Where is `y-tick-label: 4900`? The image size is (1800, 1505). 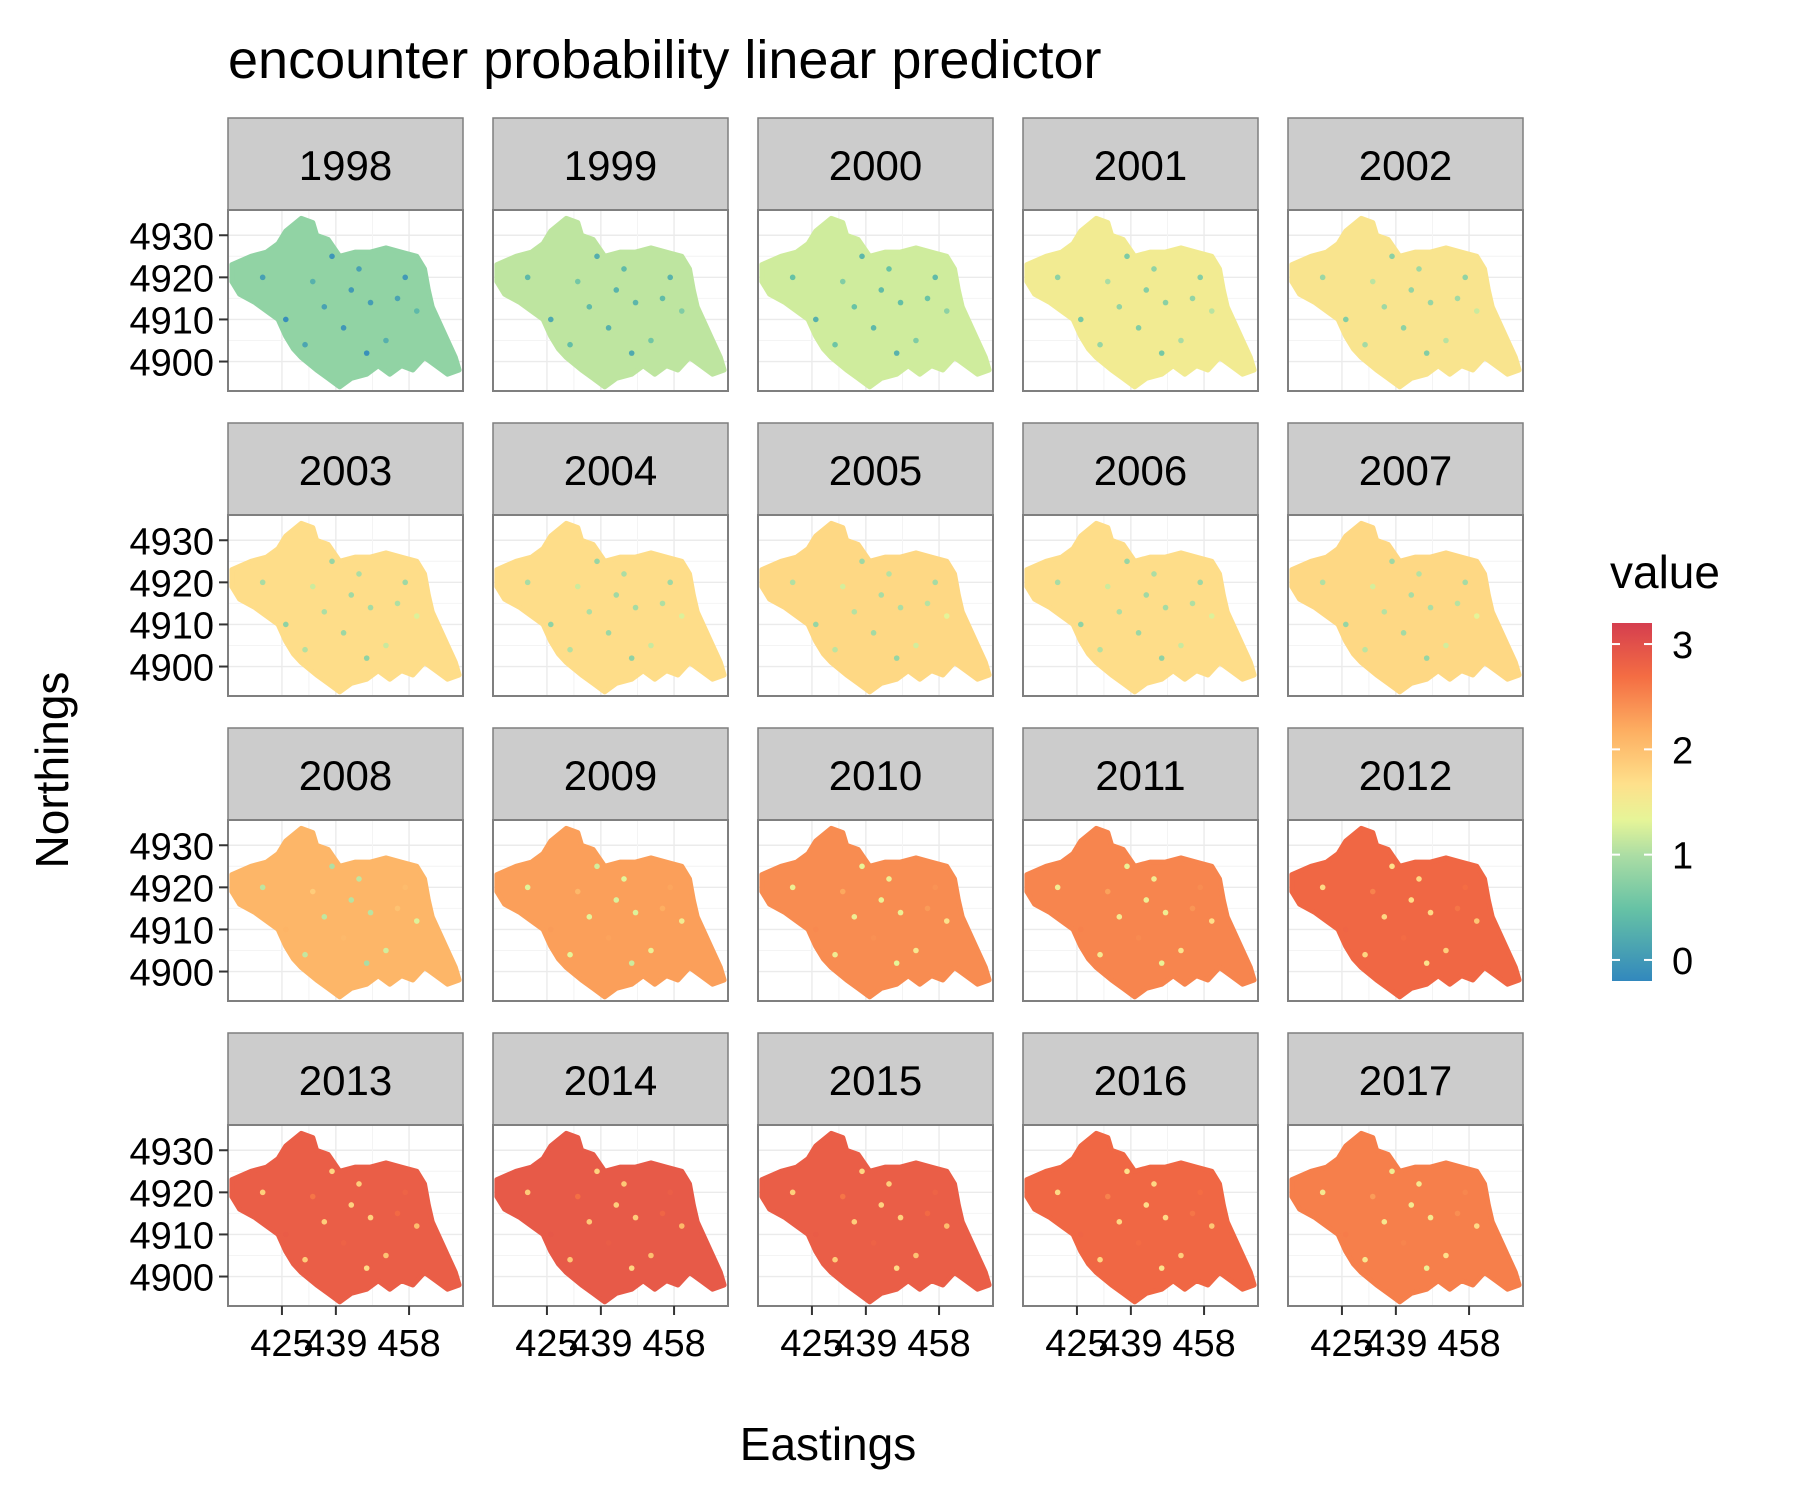
y-tick-label: 4900 is located at coordinates (171, 364).